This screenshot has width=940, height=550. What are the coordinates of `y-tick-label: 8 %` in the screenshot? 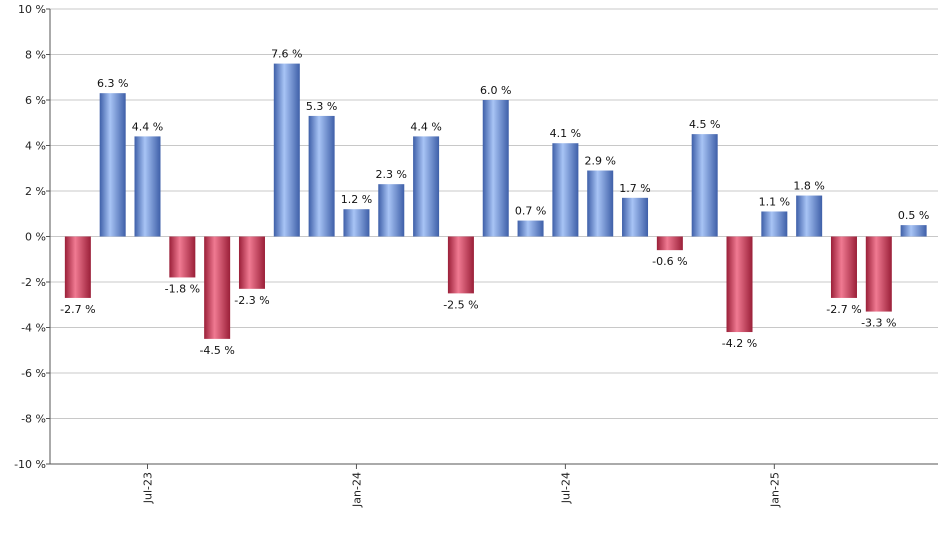 It's located at (35, 55).